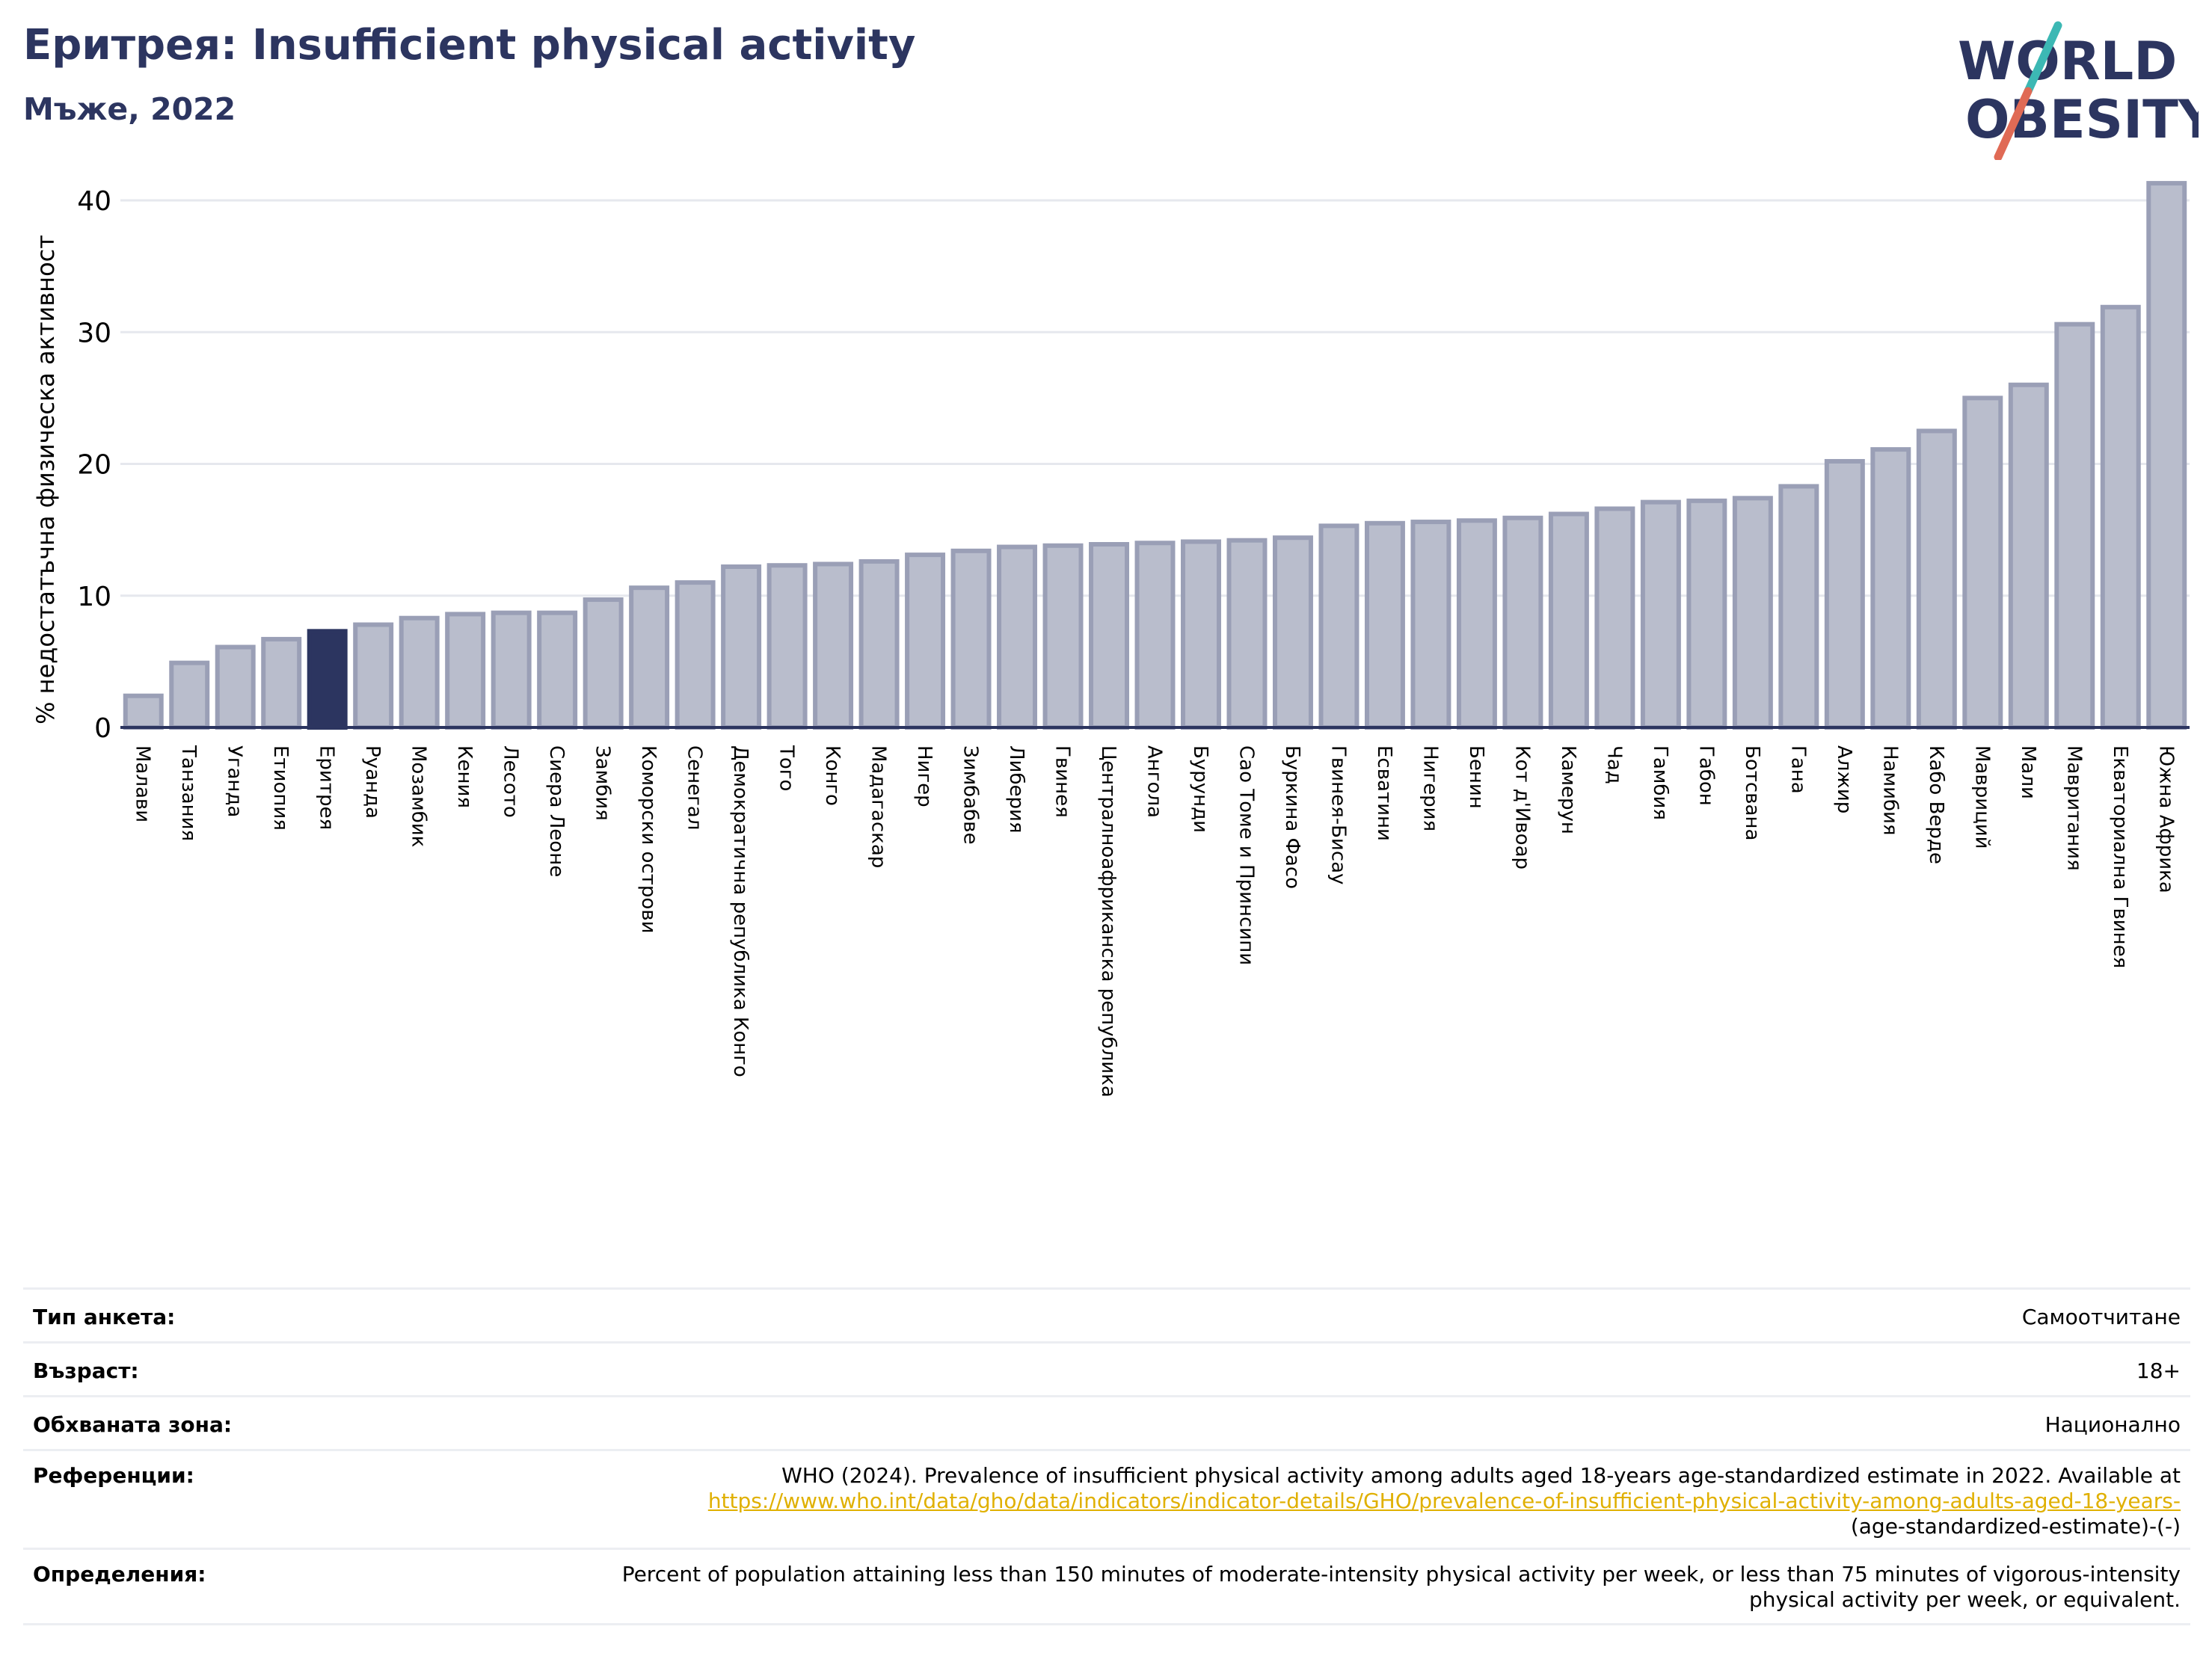  I want to click on info-value: 18+, so click(2158, 1370).